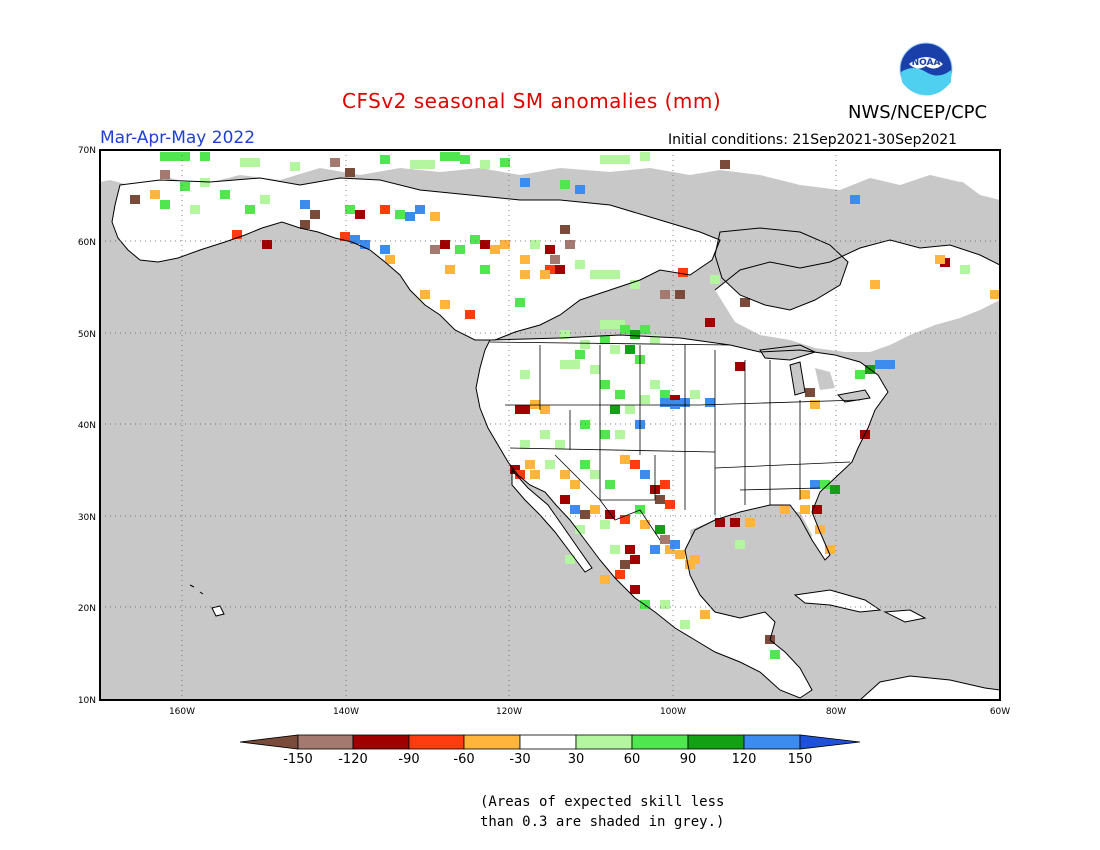 The width and height of the screenshot is (1100, 850). I want to click on lon-label: 140W, so click(346, 712).